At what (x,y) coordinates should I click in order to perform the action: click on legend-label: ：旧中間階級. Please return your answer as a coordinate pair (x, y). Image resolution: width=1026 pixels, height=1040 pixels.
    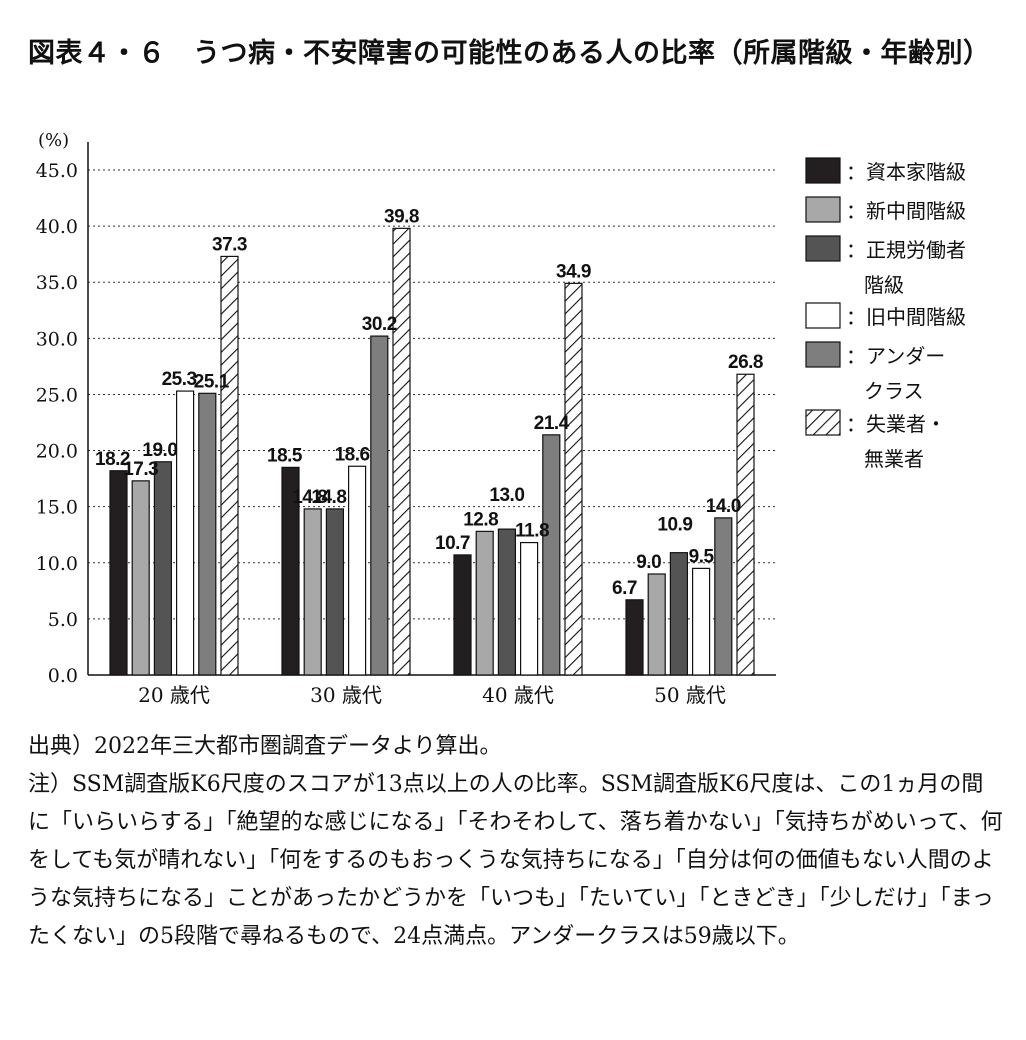
    Looking at the image, I should click on (906, 317).